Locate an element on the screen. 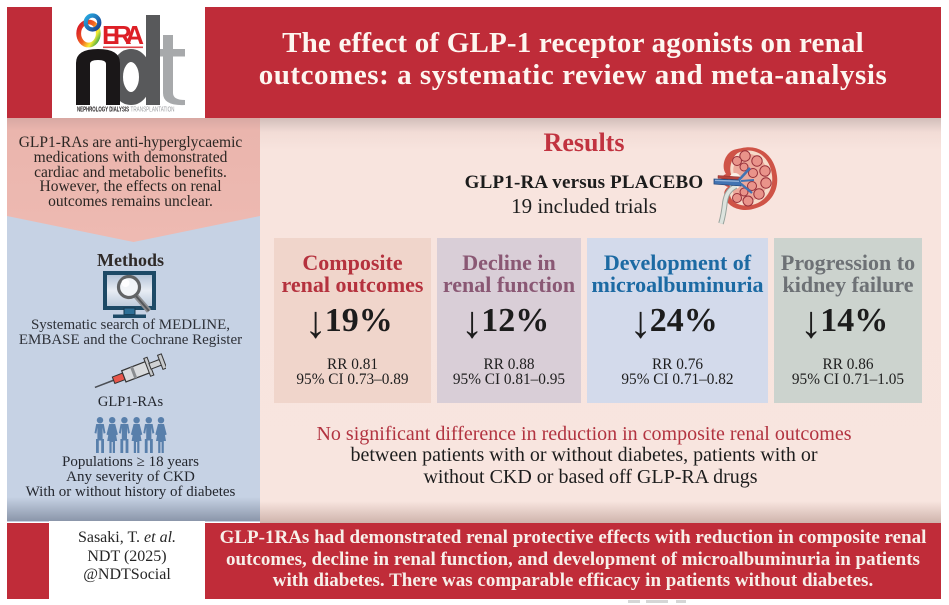  svg-text: NEPHROLOGY DIALYSIS is located at coordinates (103, 110).